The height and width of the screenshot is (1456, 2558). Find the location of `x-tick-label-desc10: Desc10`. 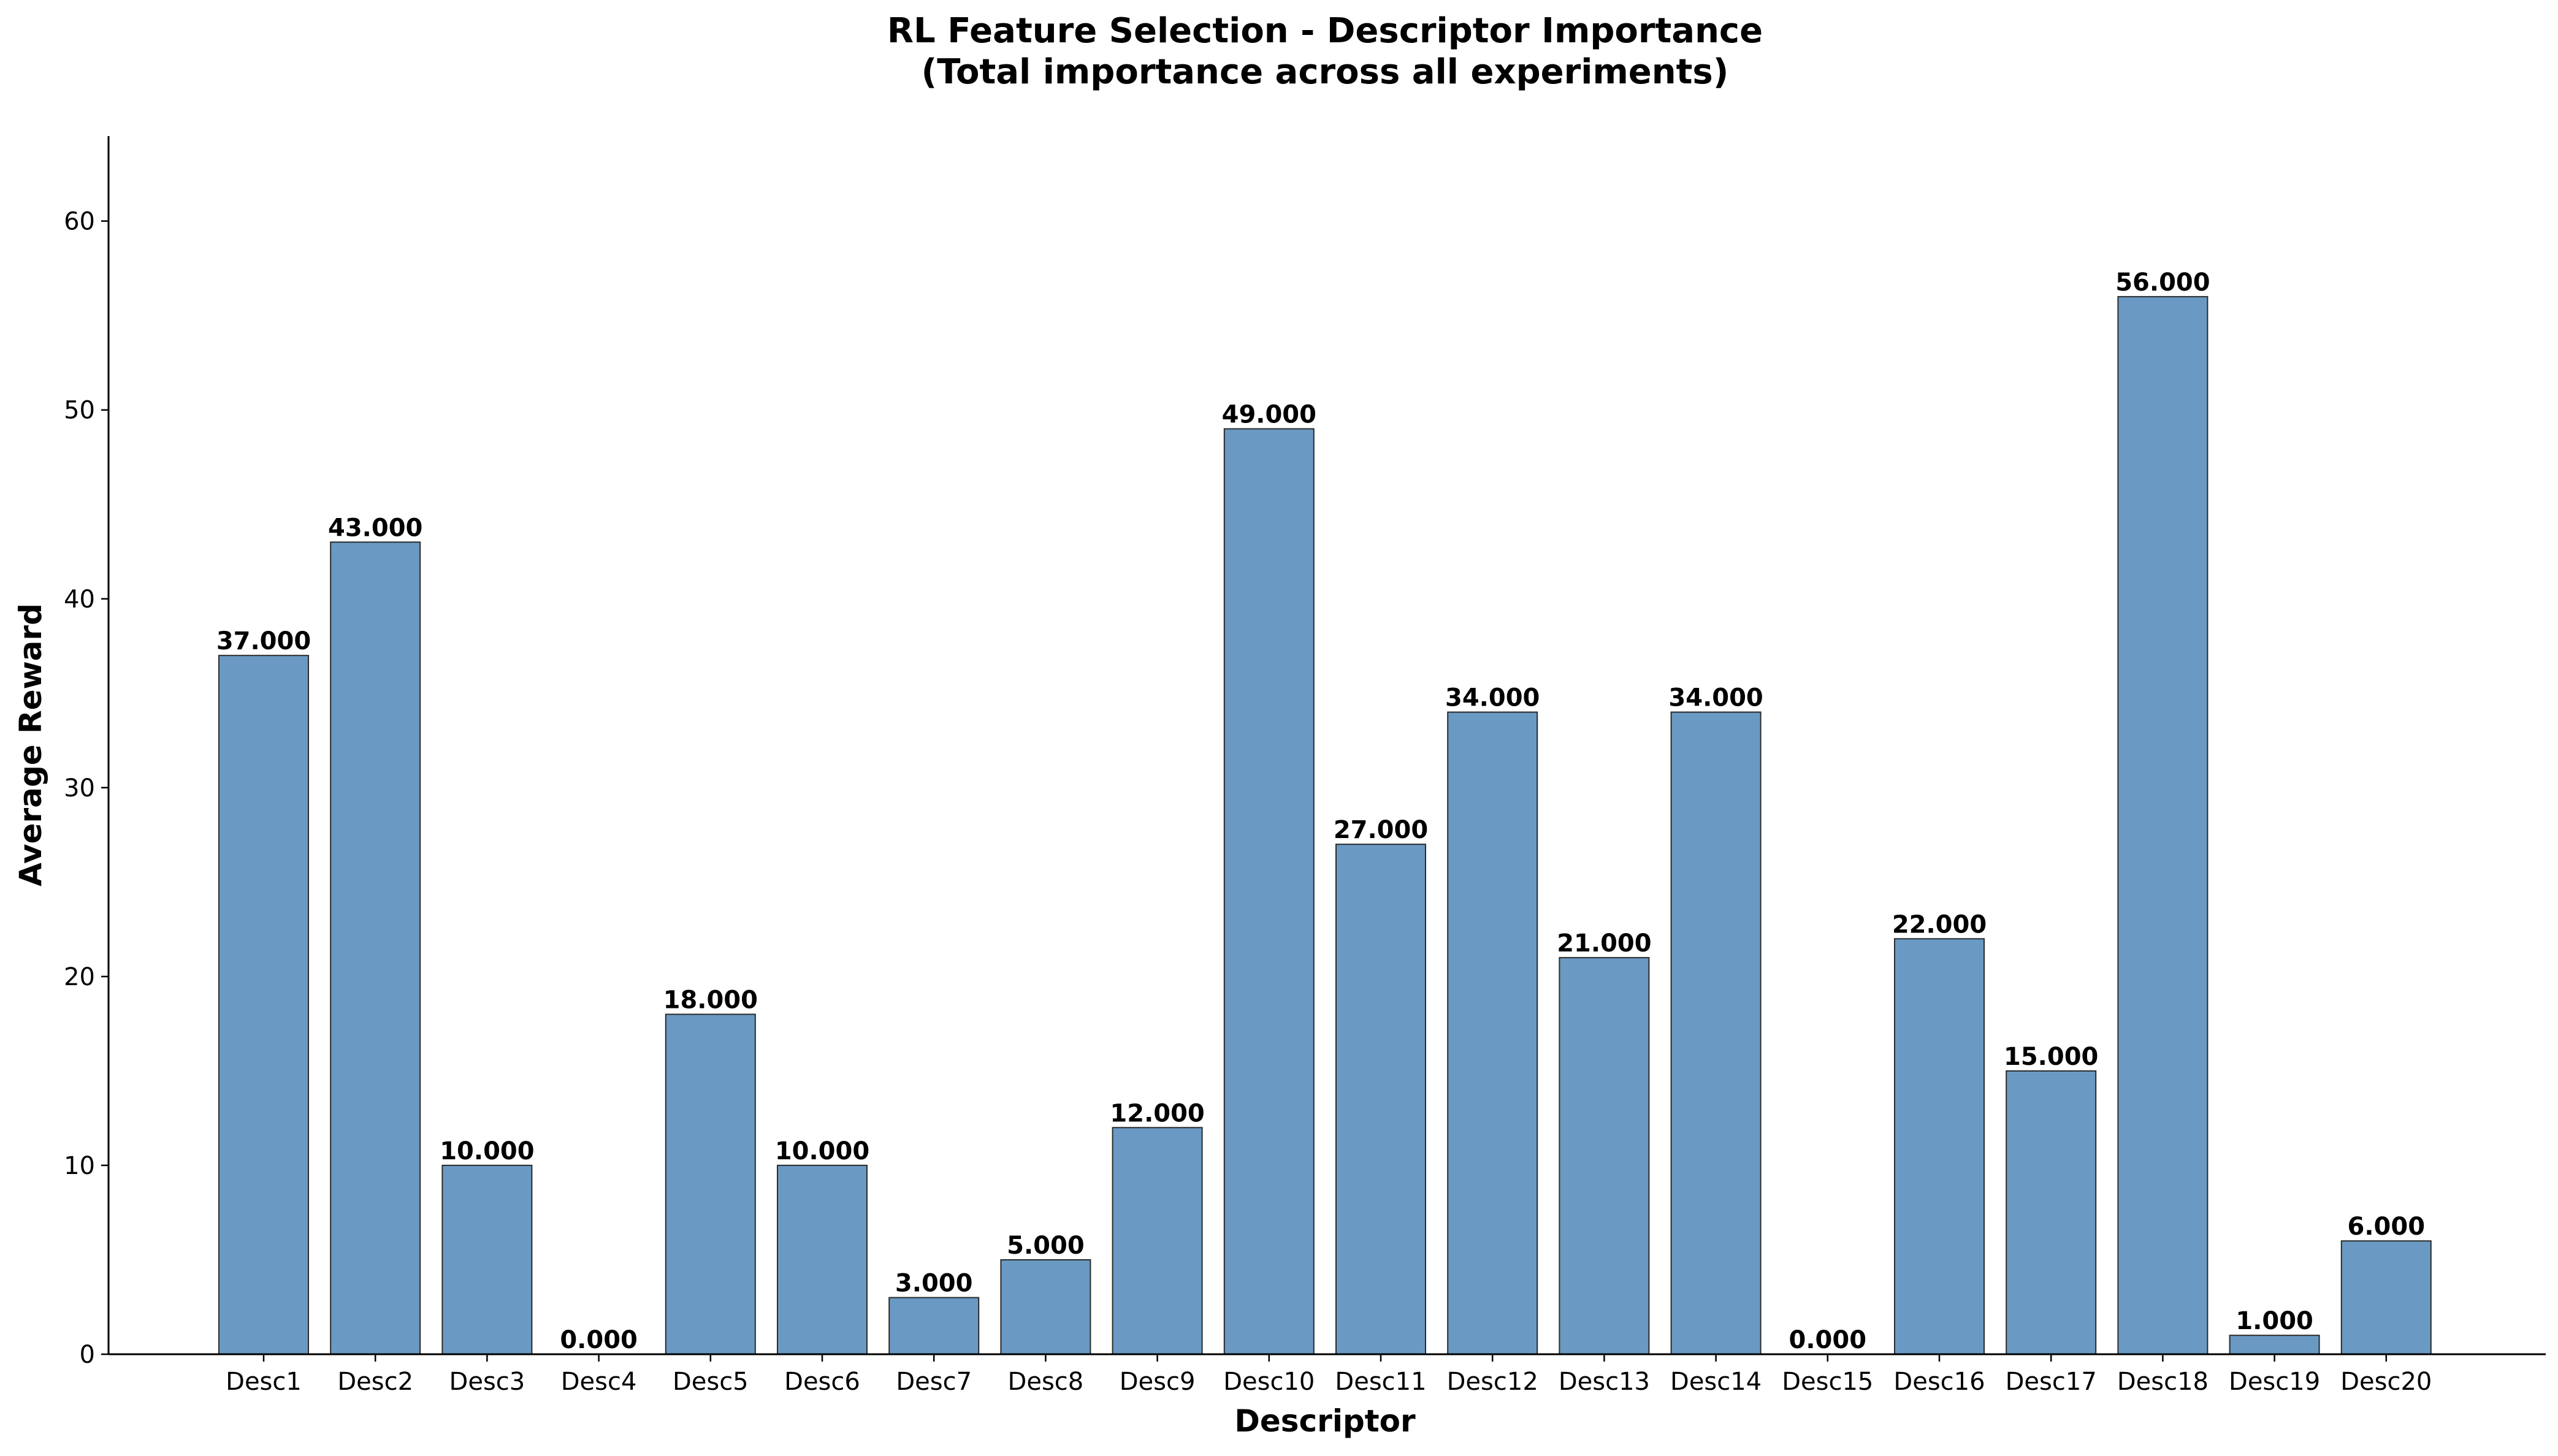

x-tick-label-desc10: Desc10 is located at coordinates (1269, 1382).